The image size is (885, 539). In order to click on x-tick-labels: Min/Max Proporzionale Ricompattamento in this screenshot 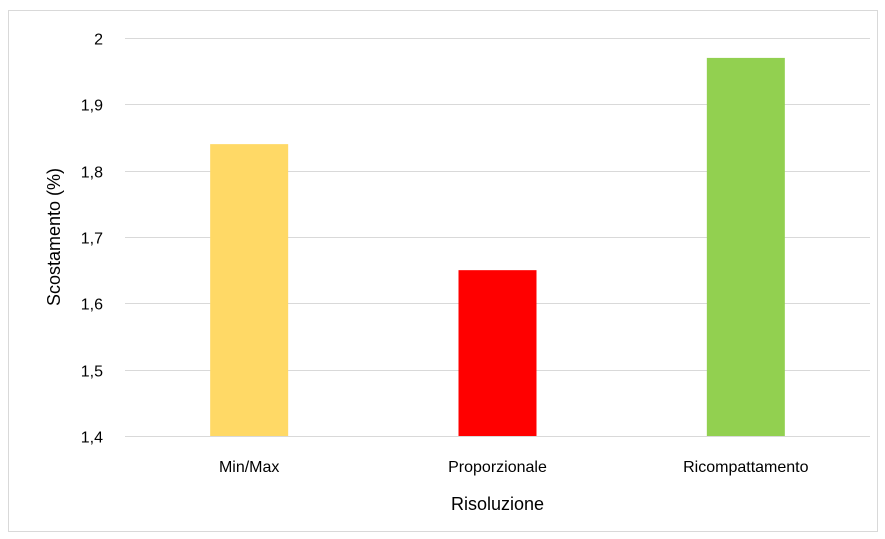, I will do `click(514, 467)`.